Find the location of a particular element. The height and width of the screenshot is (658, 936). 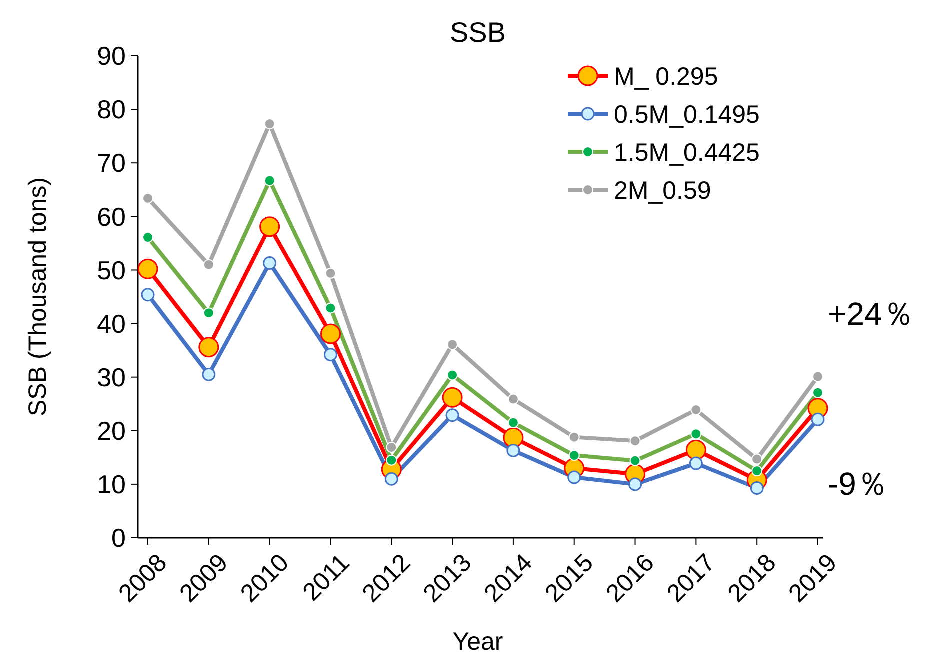

y-tick-label: 0 is located at coordinates (119, 538).